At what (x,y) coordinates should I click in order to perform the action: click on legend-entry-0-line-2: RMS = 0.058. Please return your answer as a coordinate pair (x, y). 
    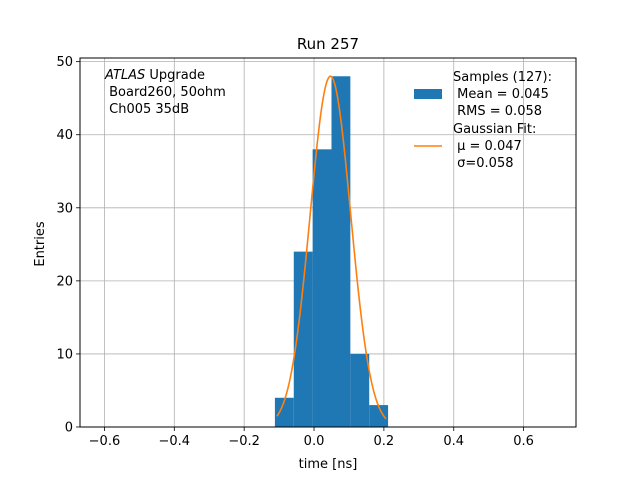
    Looking at the image, I should click on (497, 111).